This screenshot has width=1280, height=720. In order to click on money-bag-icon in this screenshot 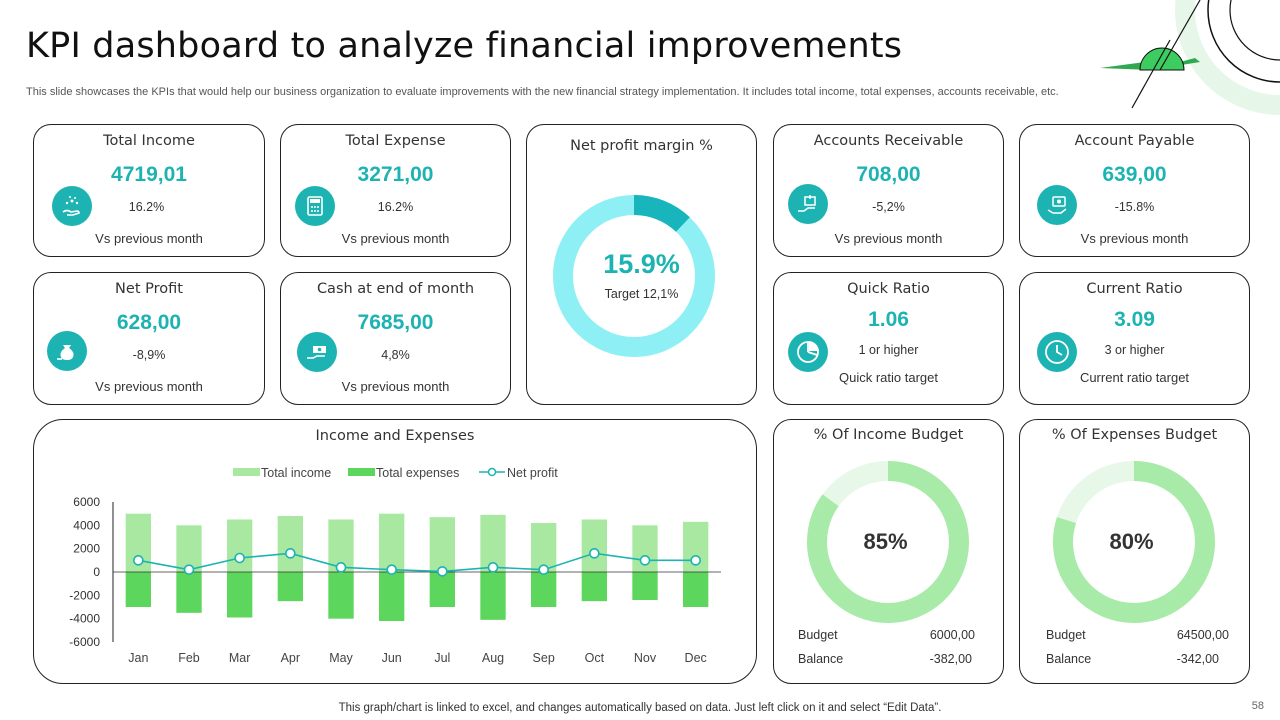, I will do `click(67, 351)`.